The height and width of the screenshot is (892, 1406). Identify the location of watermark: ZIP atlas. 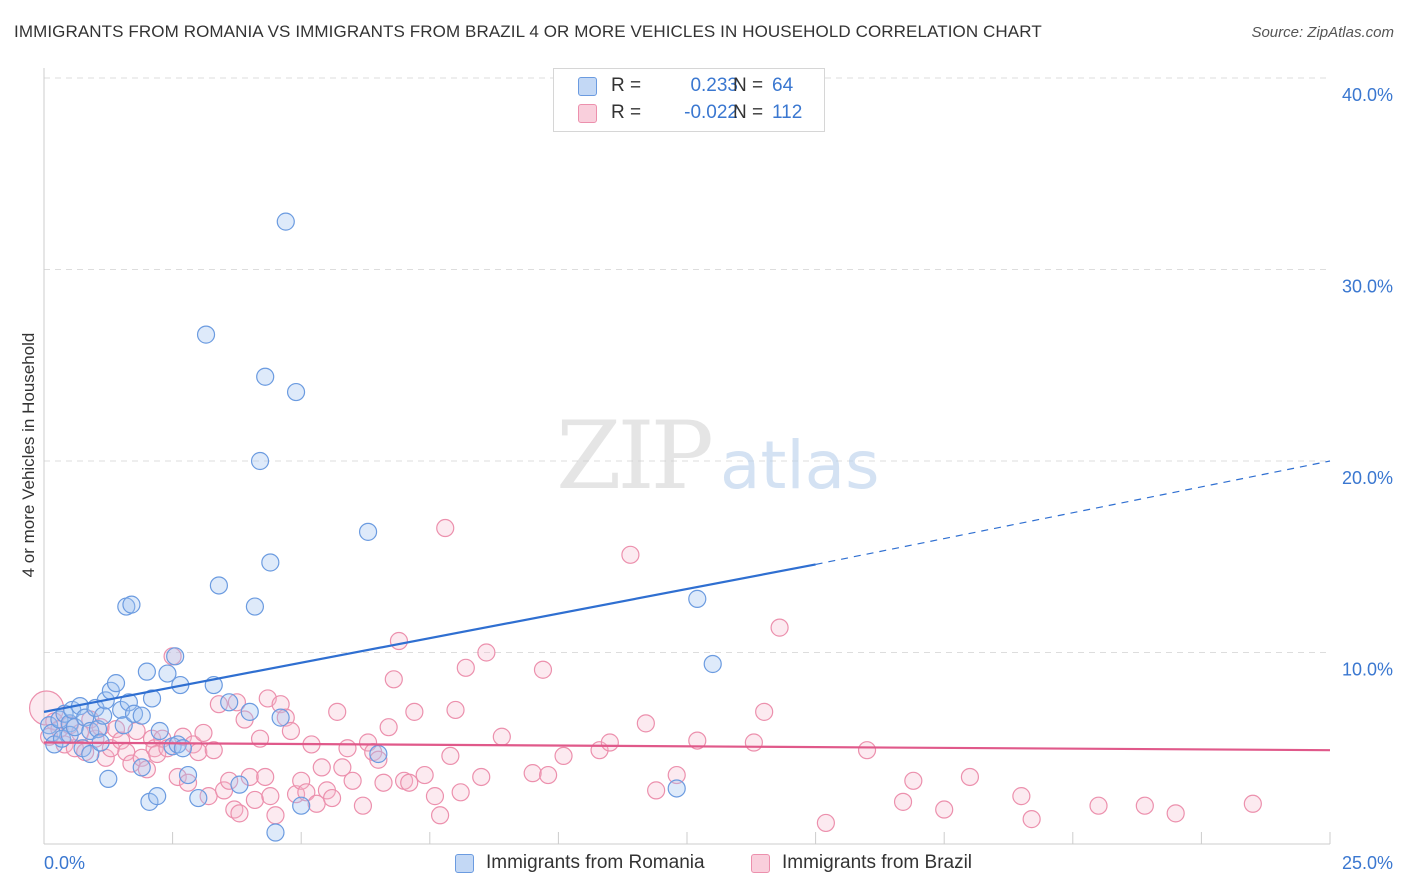
(717, 456).